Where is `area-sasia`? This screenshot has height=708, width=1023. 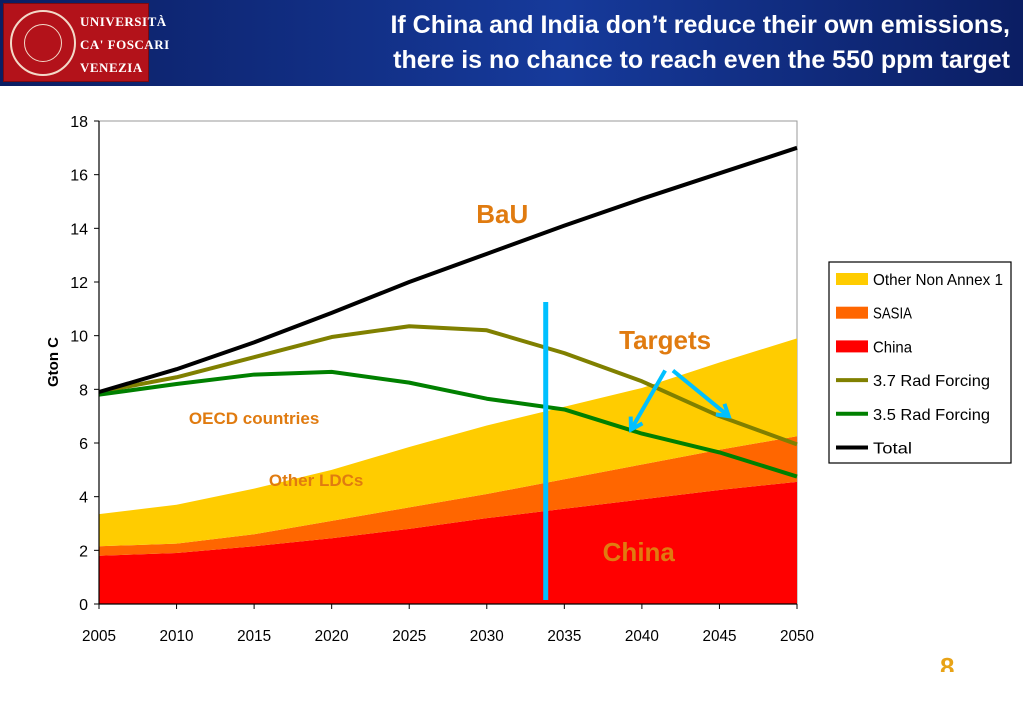
area-sasia is located at coordinates (448, 496).